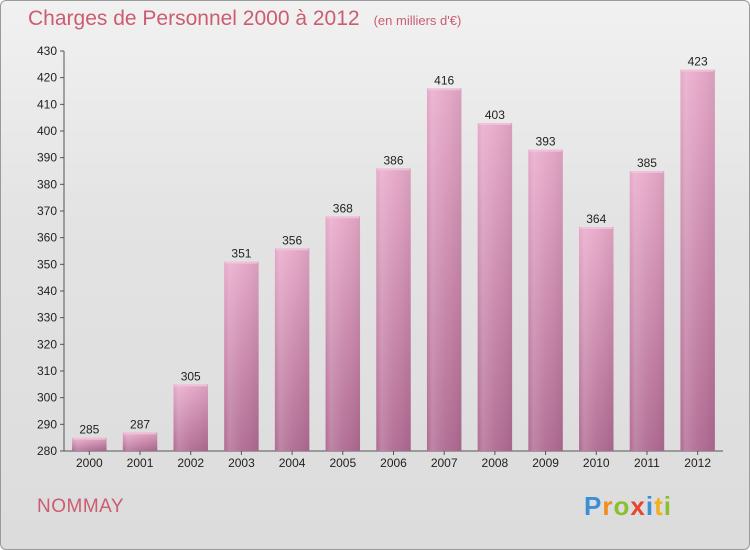  What do you see at coordinates (190, 463) in the screenshot?
I see `x-tick-label: 2002` at bounding box center [190, 463].